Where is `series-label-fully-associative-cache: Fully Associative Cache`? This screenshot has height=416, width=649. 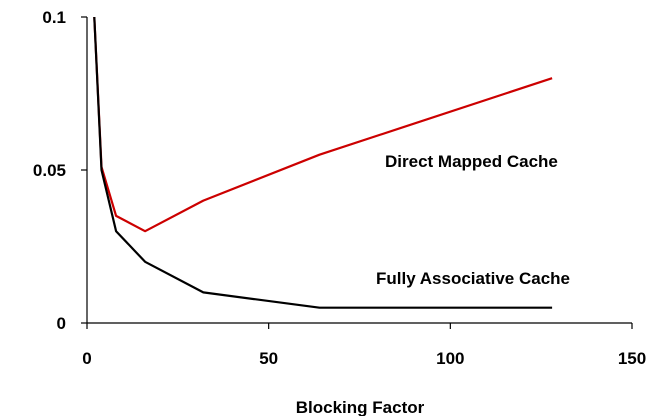
series-label-fully-associative-cache: Fully Associative Cache is located at coordinates (473, 278).